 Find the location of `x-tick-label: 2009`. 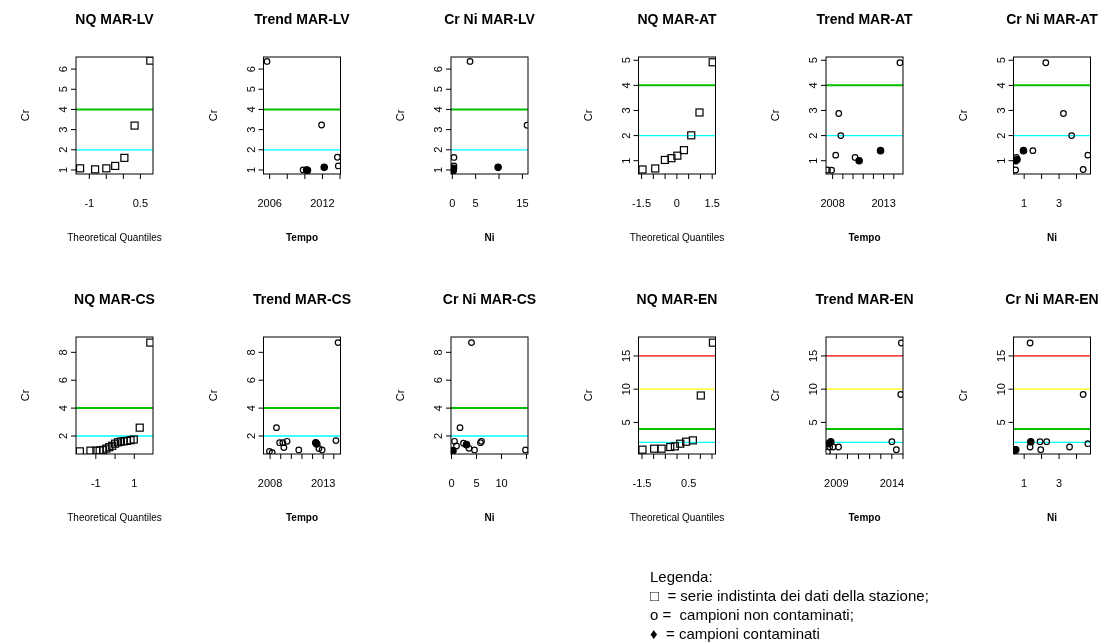

x-tick-label: 2009 is located at coordinates (836, 483).